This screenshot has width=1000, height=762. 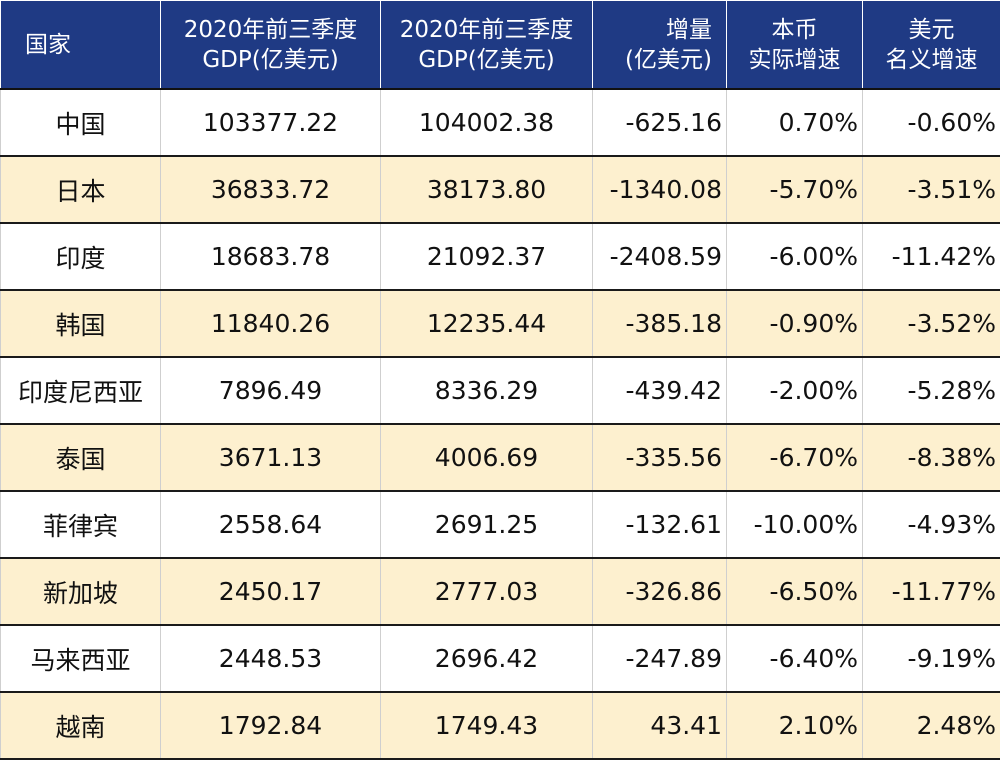 What do you see at coordinates (794, 256) in the screenshot?
I see `local-growth-cell: -6.00%` at bounding box center [794, 256].